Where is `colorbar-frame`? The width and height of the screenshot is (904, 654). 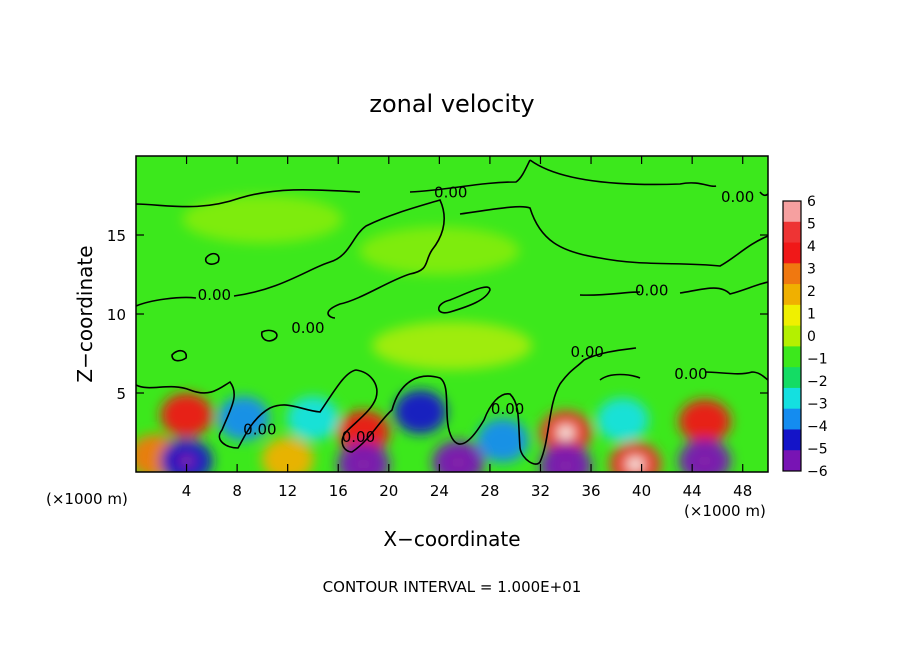
colorbar-frame is located at coordinates (792, 336).